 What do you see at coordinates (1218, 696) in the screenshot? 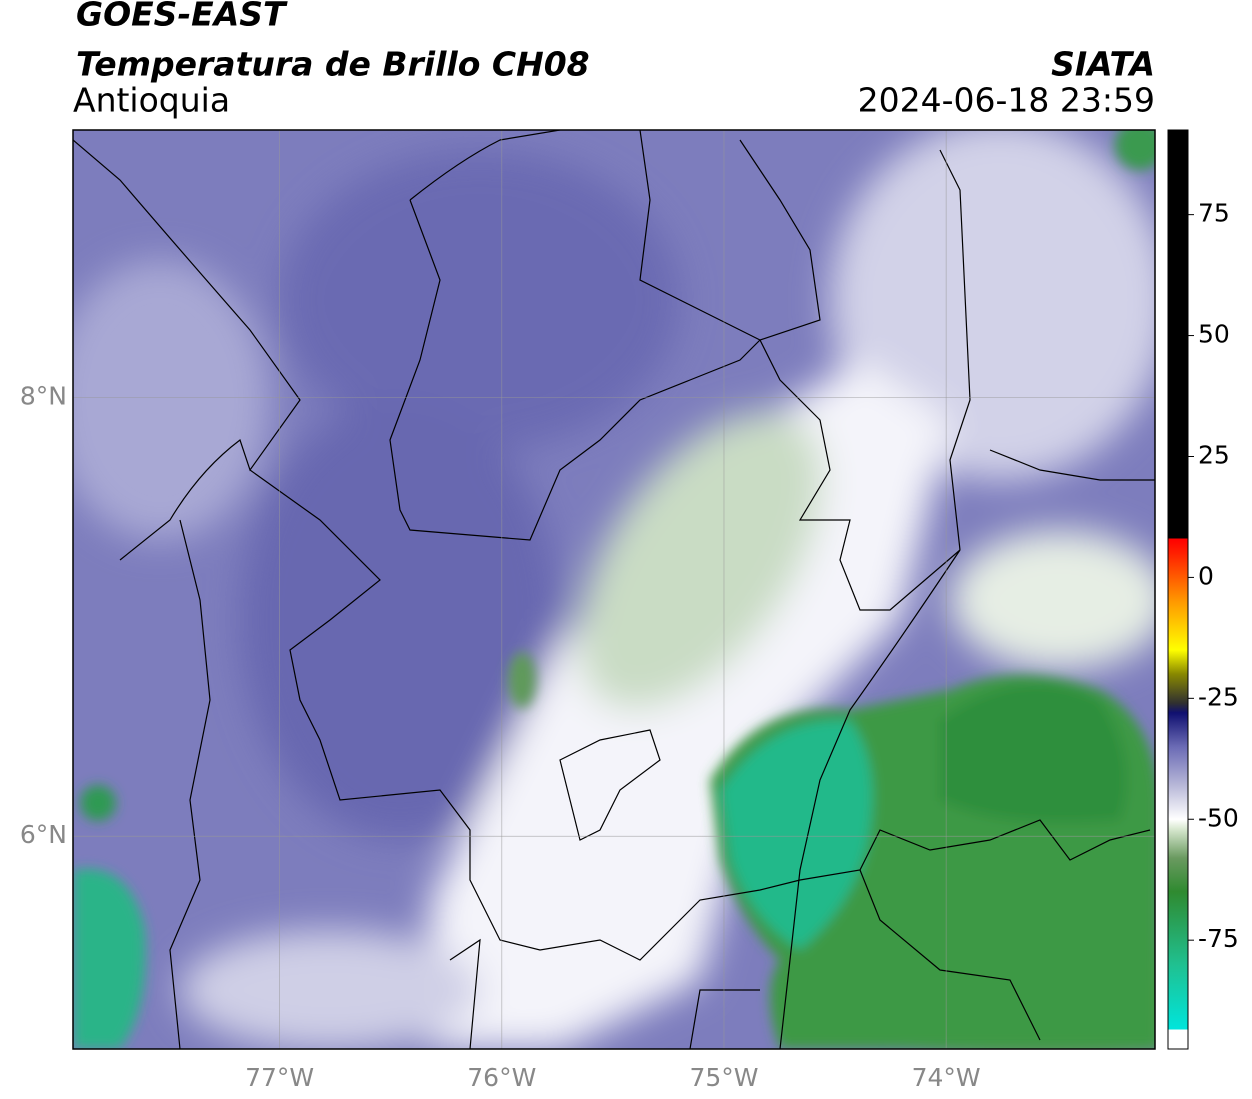
I see `colorbar-tick-label: -25` at bounding box center [1218, 696].